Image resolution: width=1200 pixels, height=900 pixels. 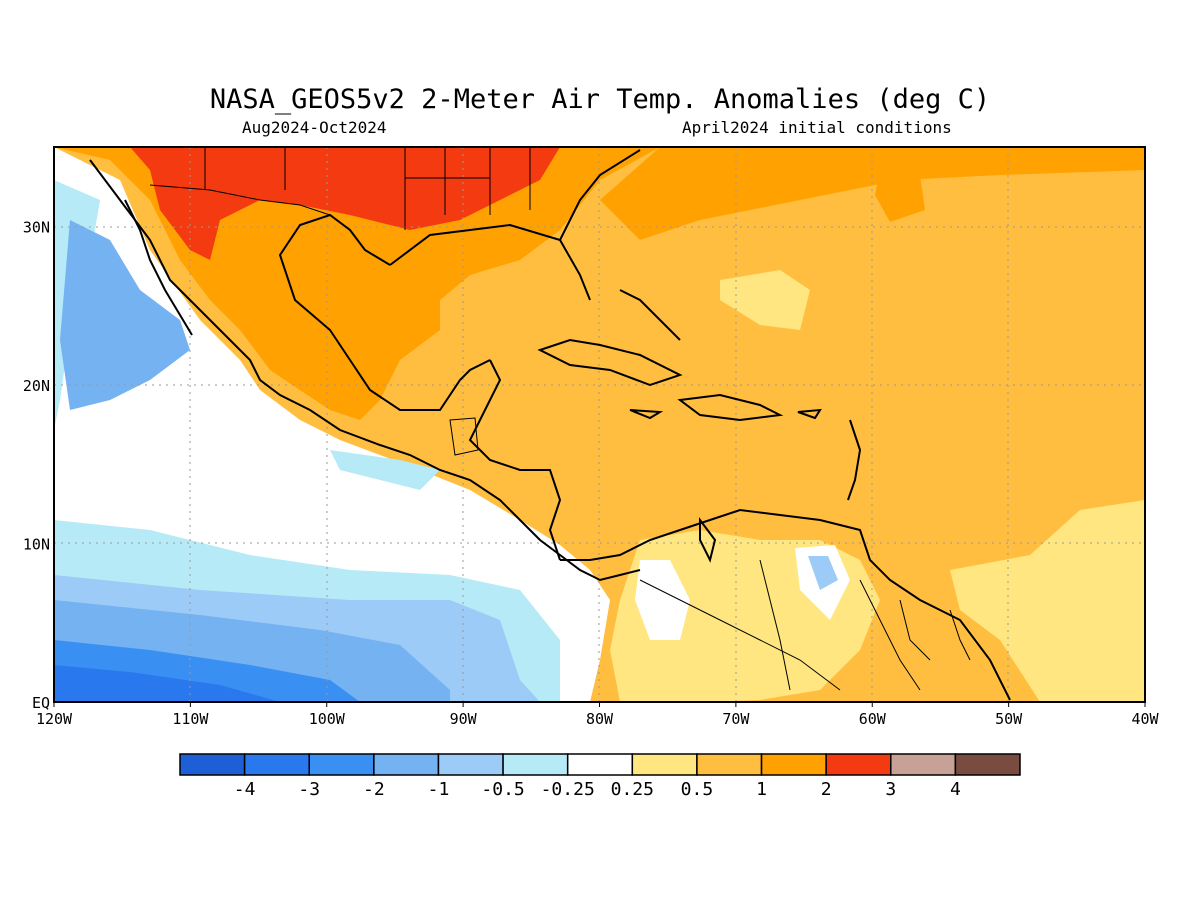 I want to click on color-scale-label: -0.25, so click(x=568, y=789).